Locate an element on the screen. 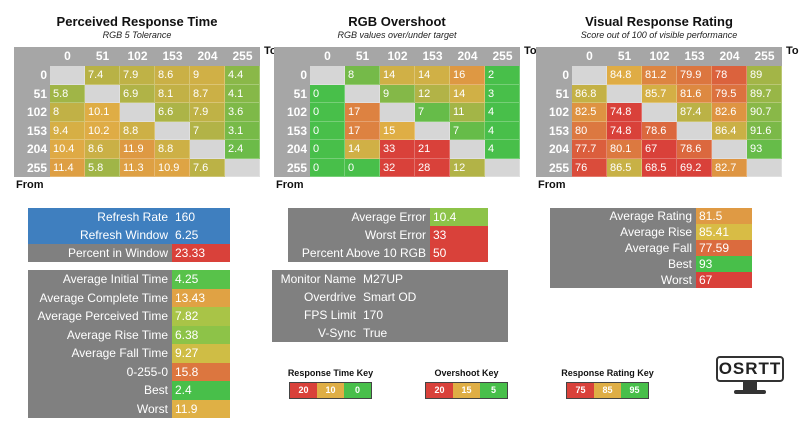  logo: OSRTT is located at coordinates (750, 369).